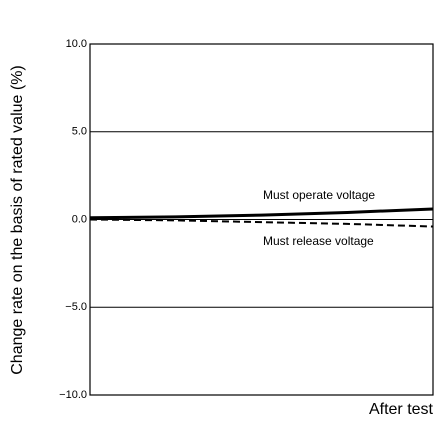 Image resolution: width=438 pixels, height=424 pixels. Describe the element at coordinates (401, 409) in the screenshot. I see `x-axis-label: After test` at that location.